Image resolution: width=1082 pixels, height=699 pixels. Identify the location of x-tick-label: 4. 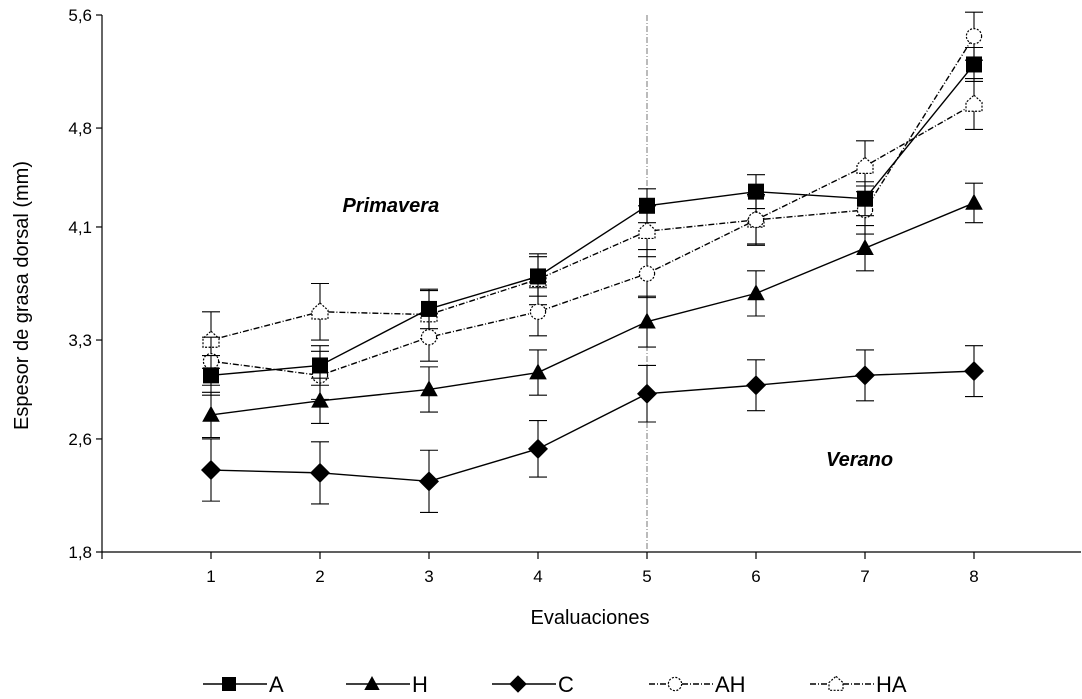
(537, 576).